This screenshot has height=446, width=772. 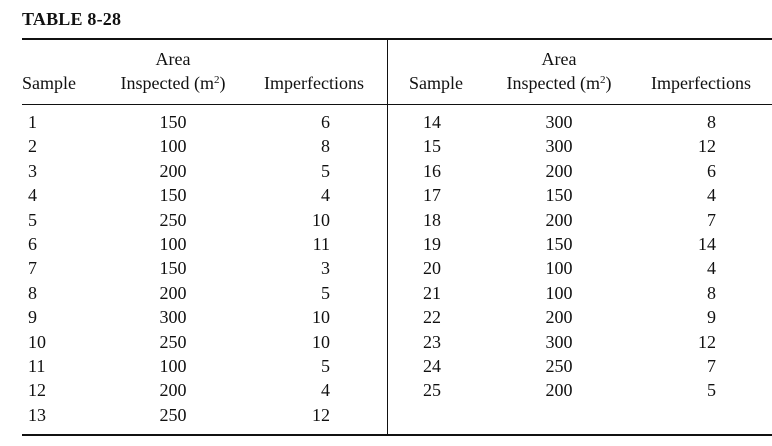 I want to click on cell-sample: 12, so click(x=37, y=390).